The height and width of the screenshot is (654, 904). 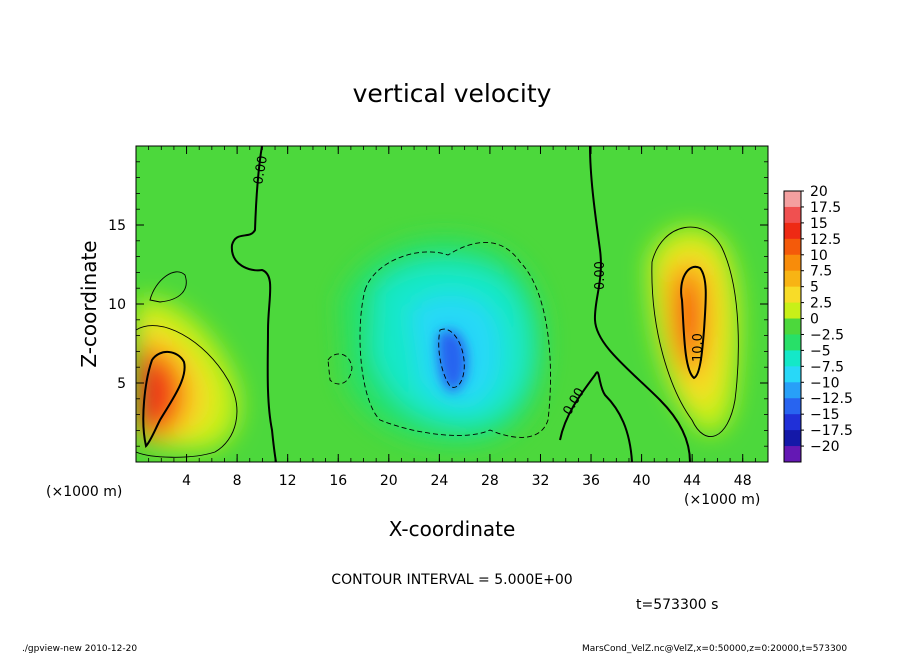 What do you see at coordinates (117, 305) in the screenshot?
I see `y-tick-label: 10` at bounding box center [117, 305].